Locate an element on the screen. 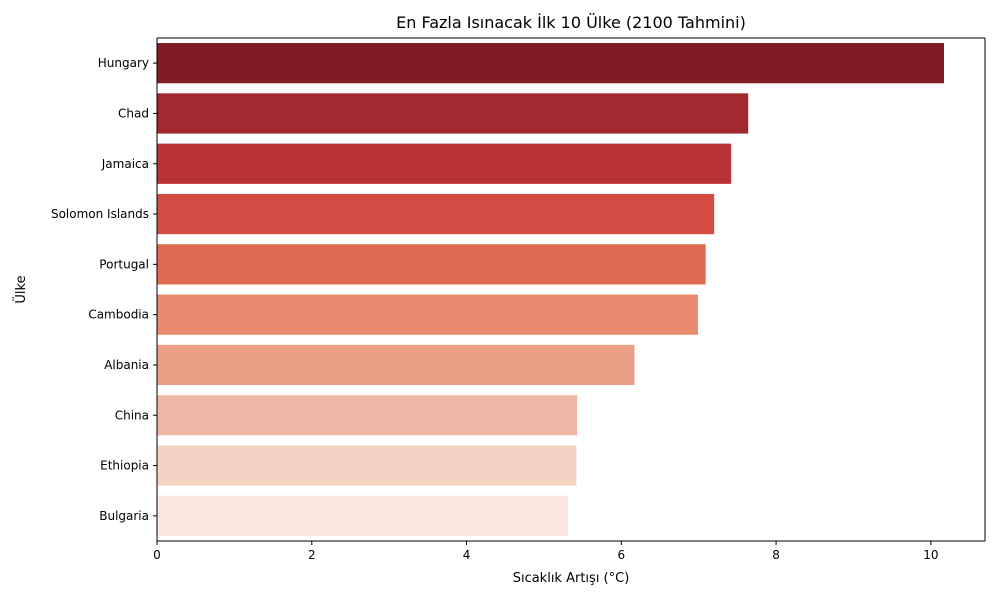 This screenshot has height=604, width=1000. bar-ethiopia is located at coordinates (367, 465).